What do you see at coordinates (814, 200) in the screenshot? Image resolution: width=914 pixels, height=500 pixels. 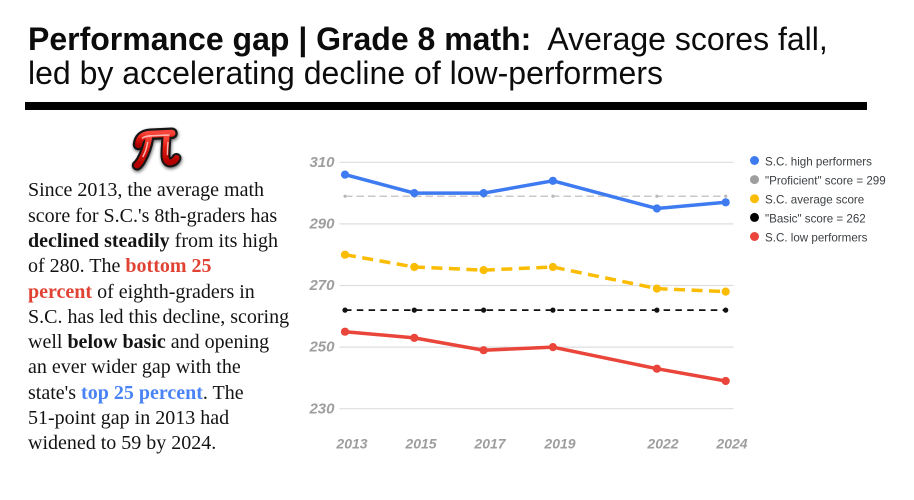 I see `svg-text: S.C. average score` at bounding box center [814, 200].